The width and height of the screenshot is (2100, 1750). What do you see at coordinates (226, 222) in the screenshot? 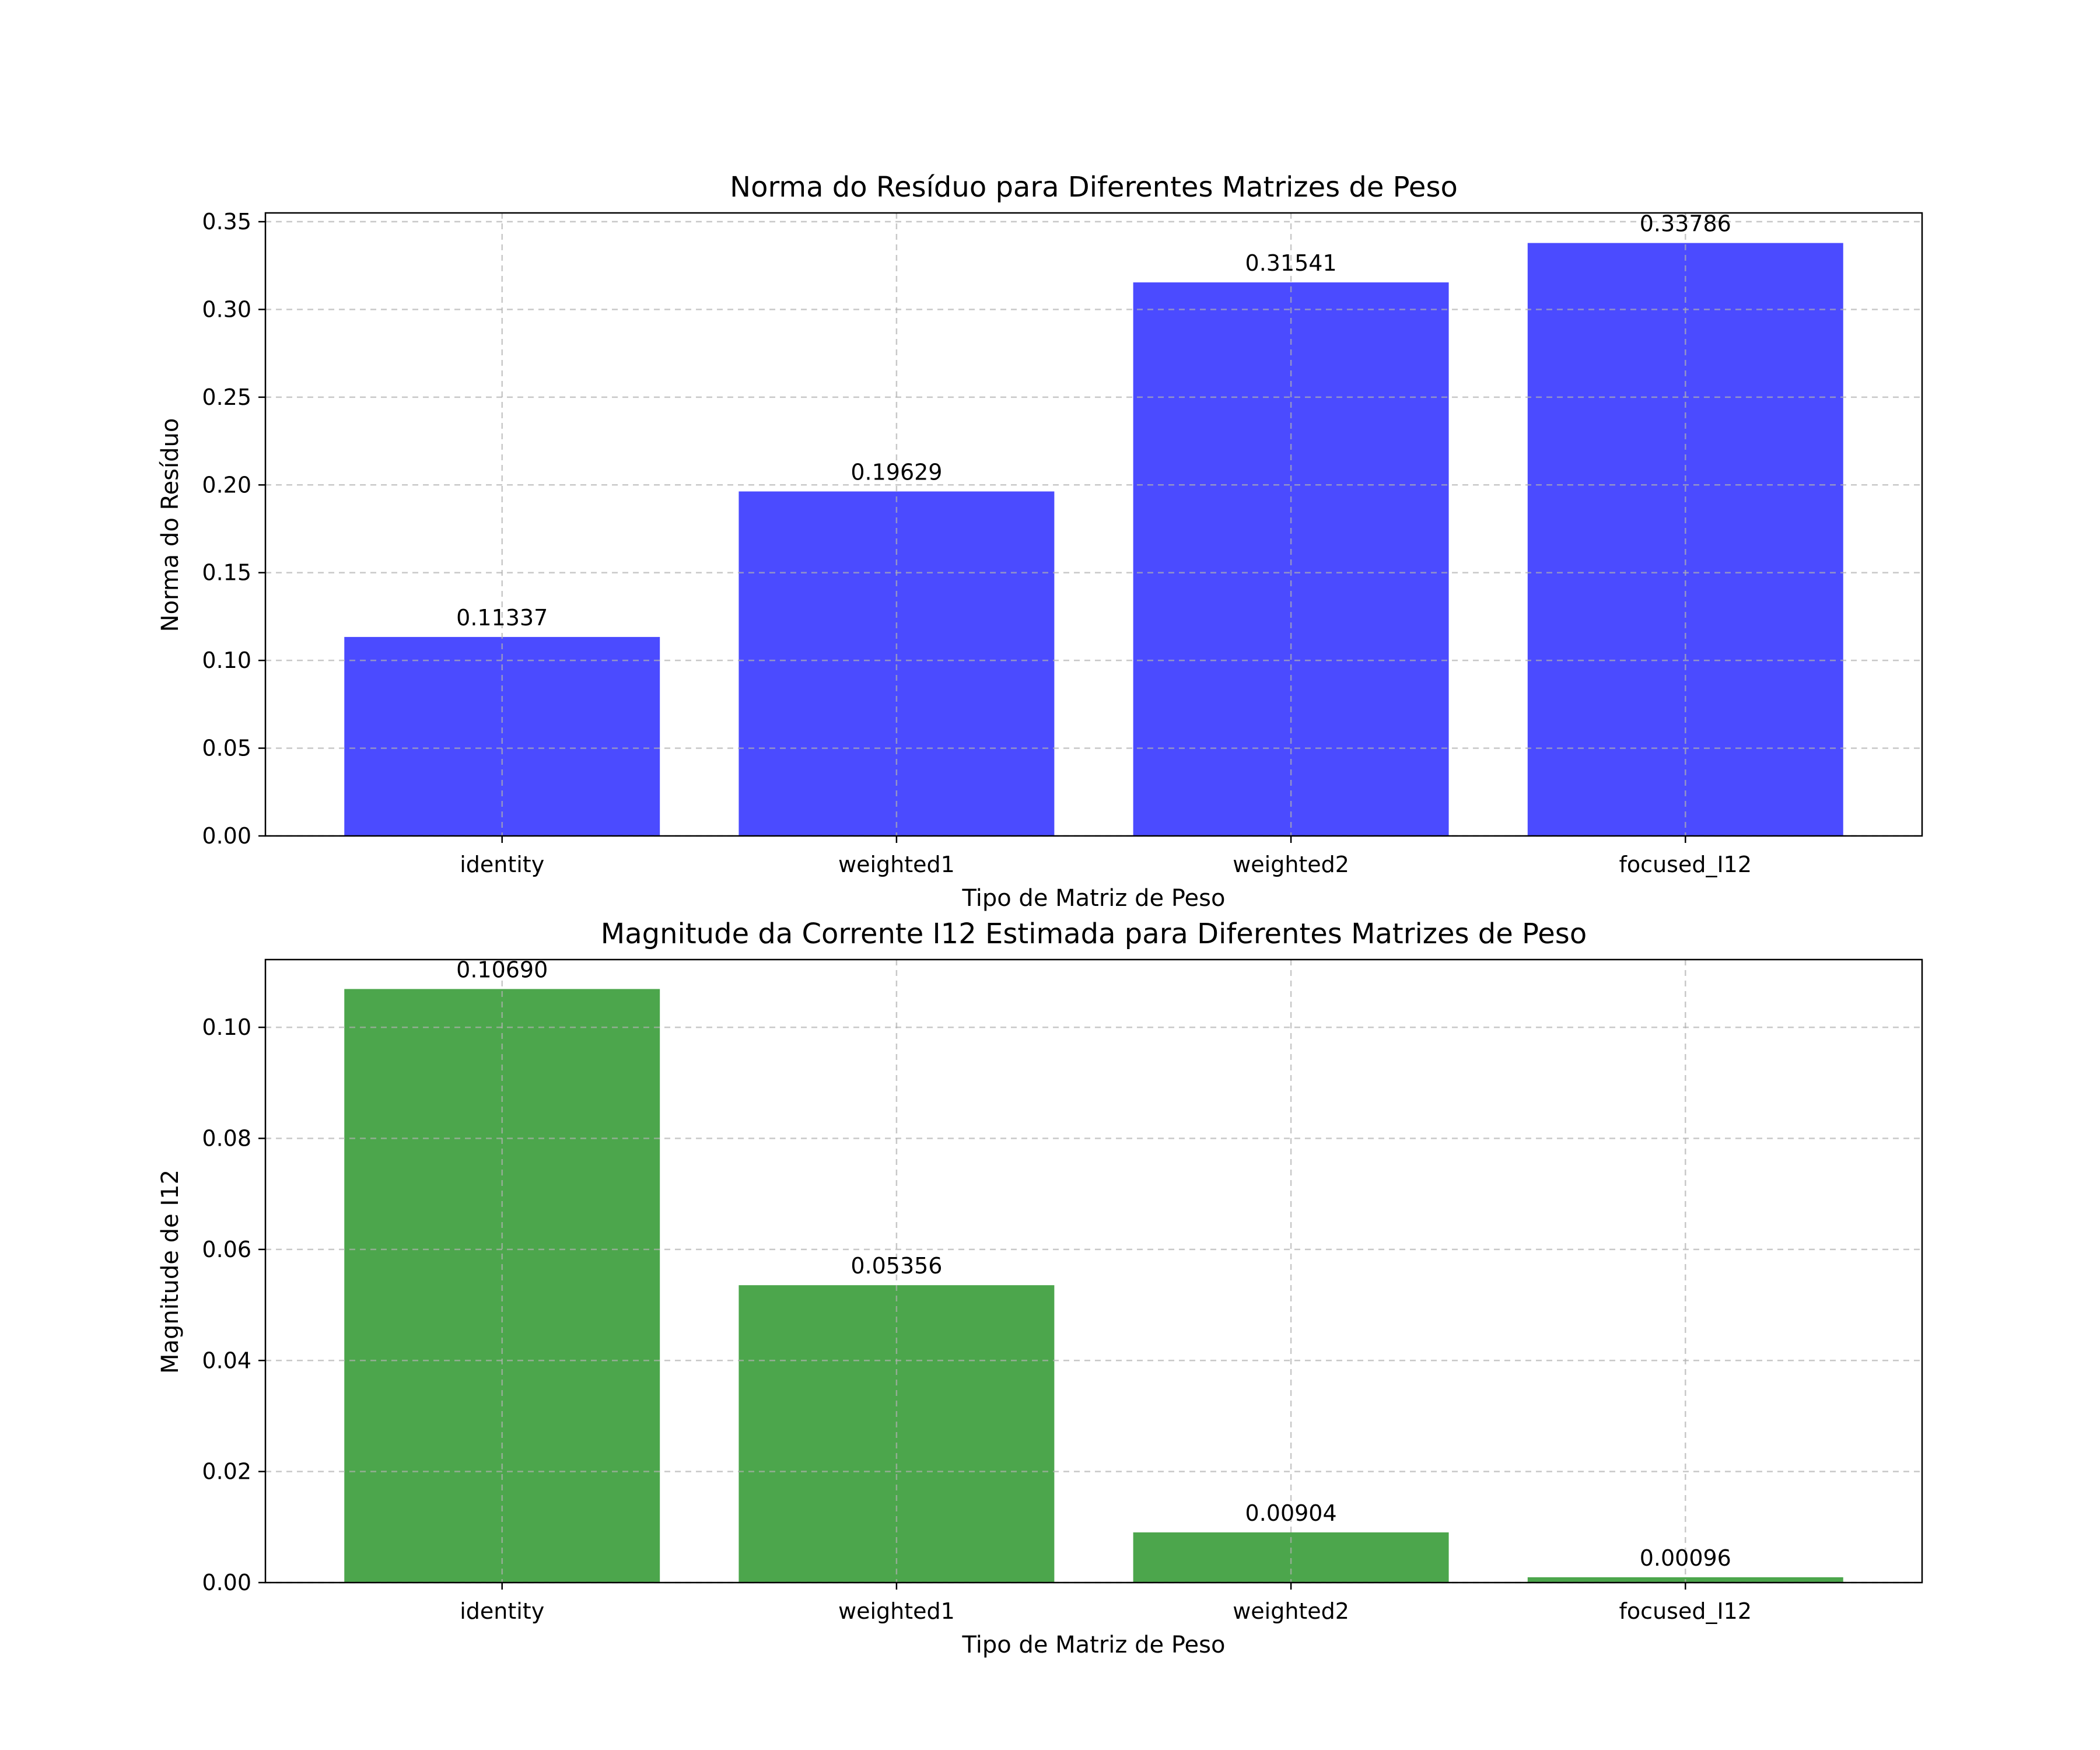
I see `y-tick-label: 0.35` at bounding box center [226, 222].